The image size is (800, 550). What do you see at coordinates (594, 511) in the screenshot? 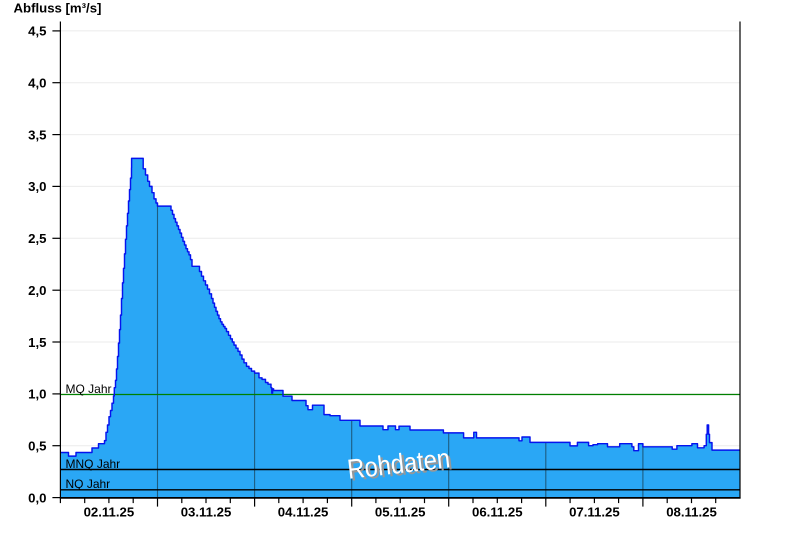
I see `svg-text: 07.11.25` at bounding box center [594, 511].